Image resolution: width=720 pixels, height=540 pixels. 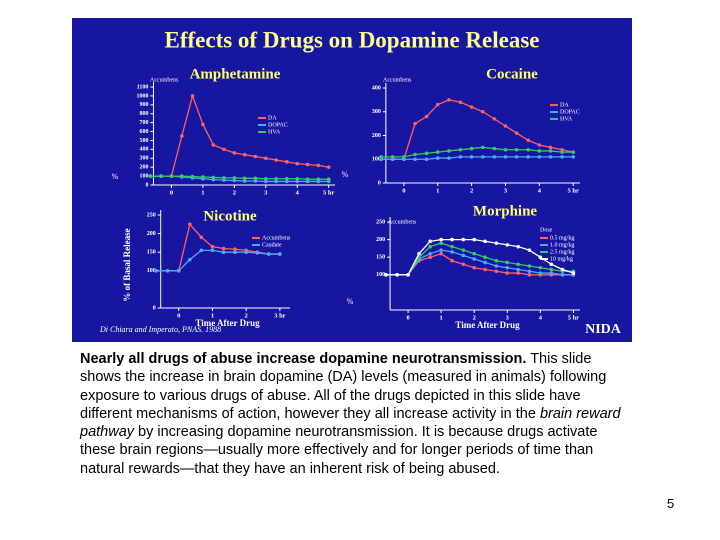 I want to click on y-tick-label: 1000, so click(x=142, y=96).